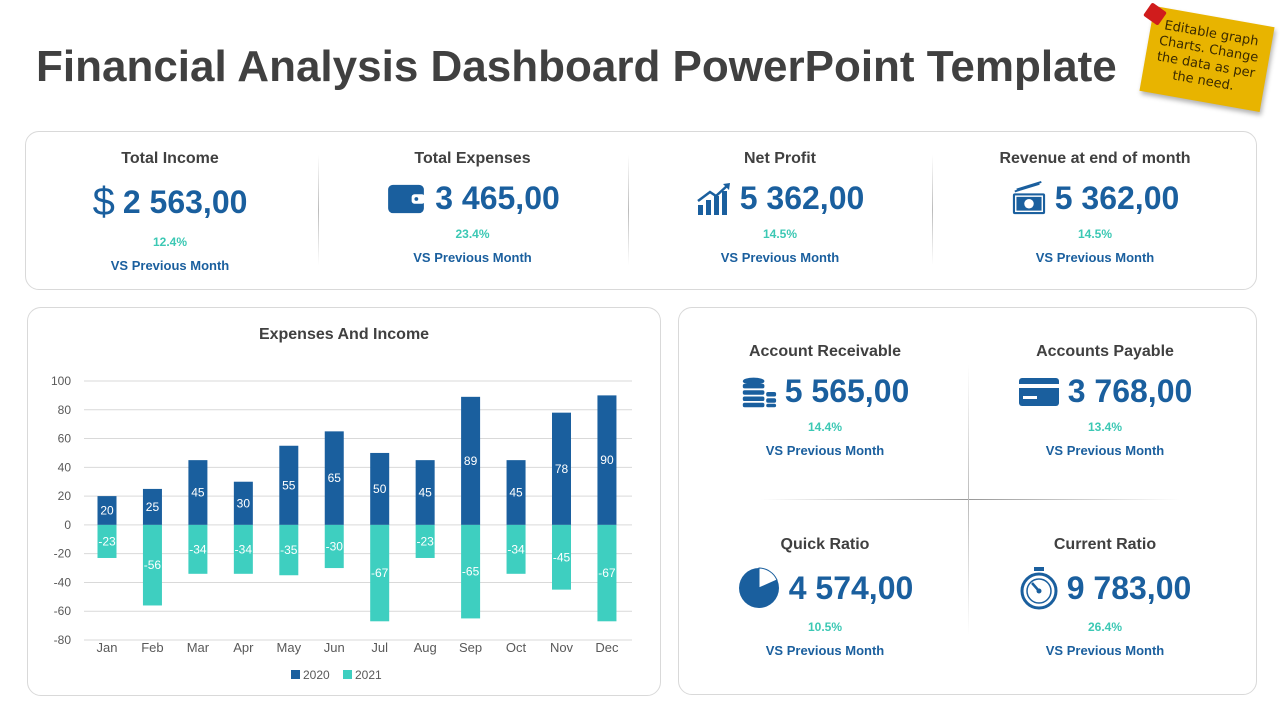  I want to click on legend-label: 2020, so click(316, 675).